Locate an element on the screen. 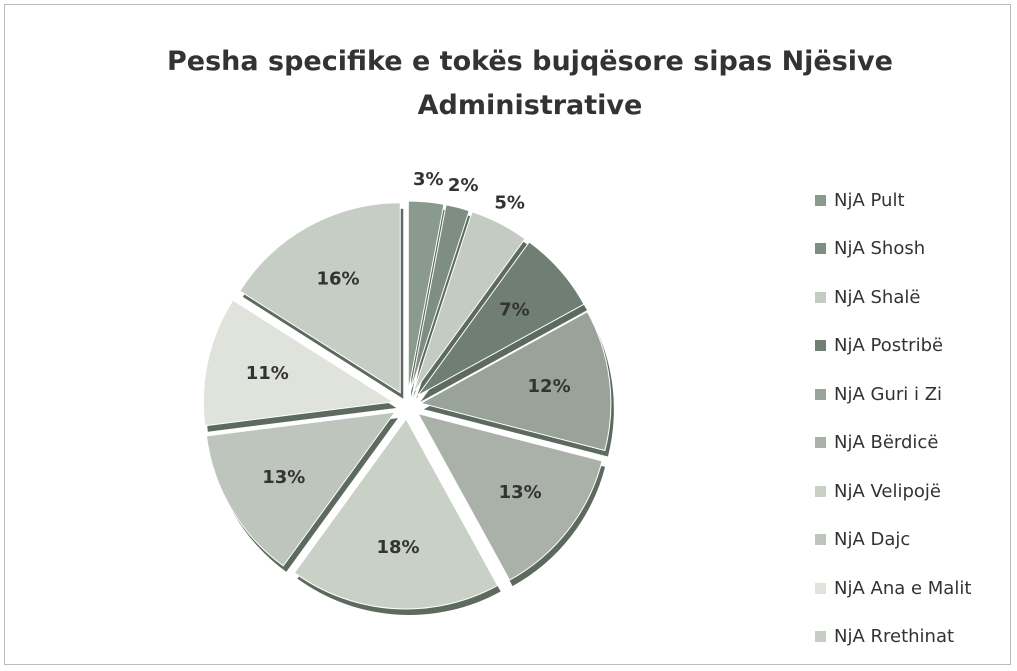  data-label: 16% is located at coordinates (337, 279).